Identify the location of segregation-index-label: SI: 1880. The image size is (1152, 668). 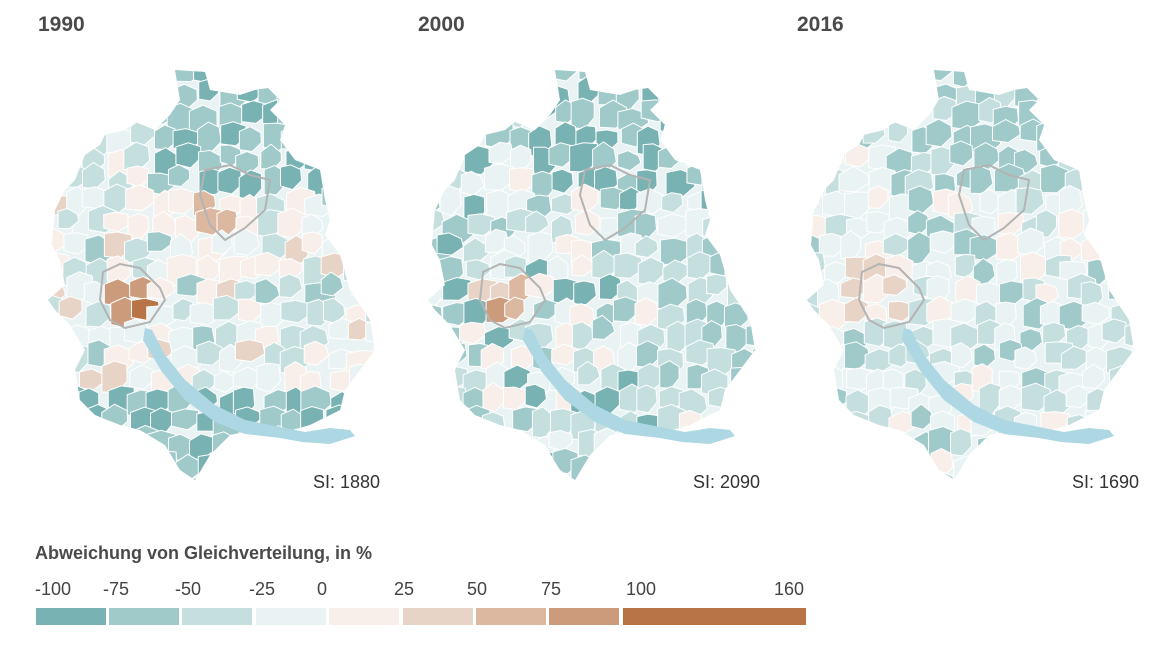
(346, 482).